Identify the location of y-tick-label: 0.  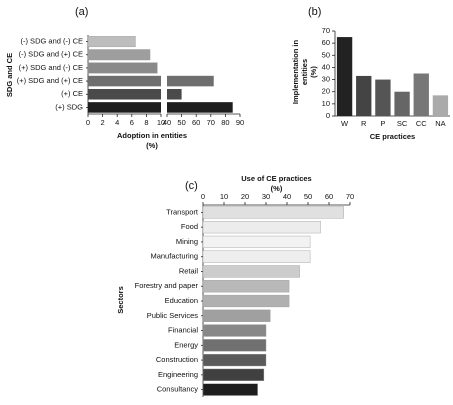
(328, 115).